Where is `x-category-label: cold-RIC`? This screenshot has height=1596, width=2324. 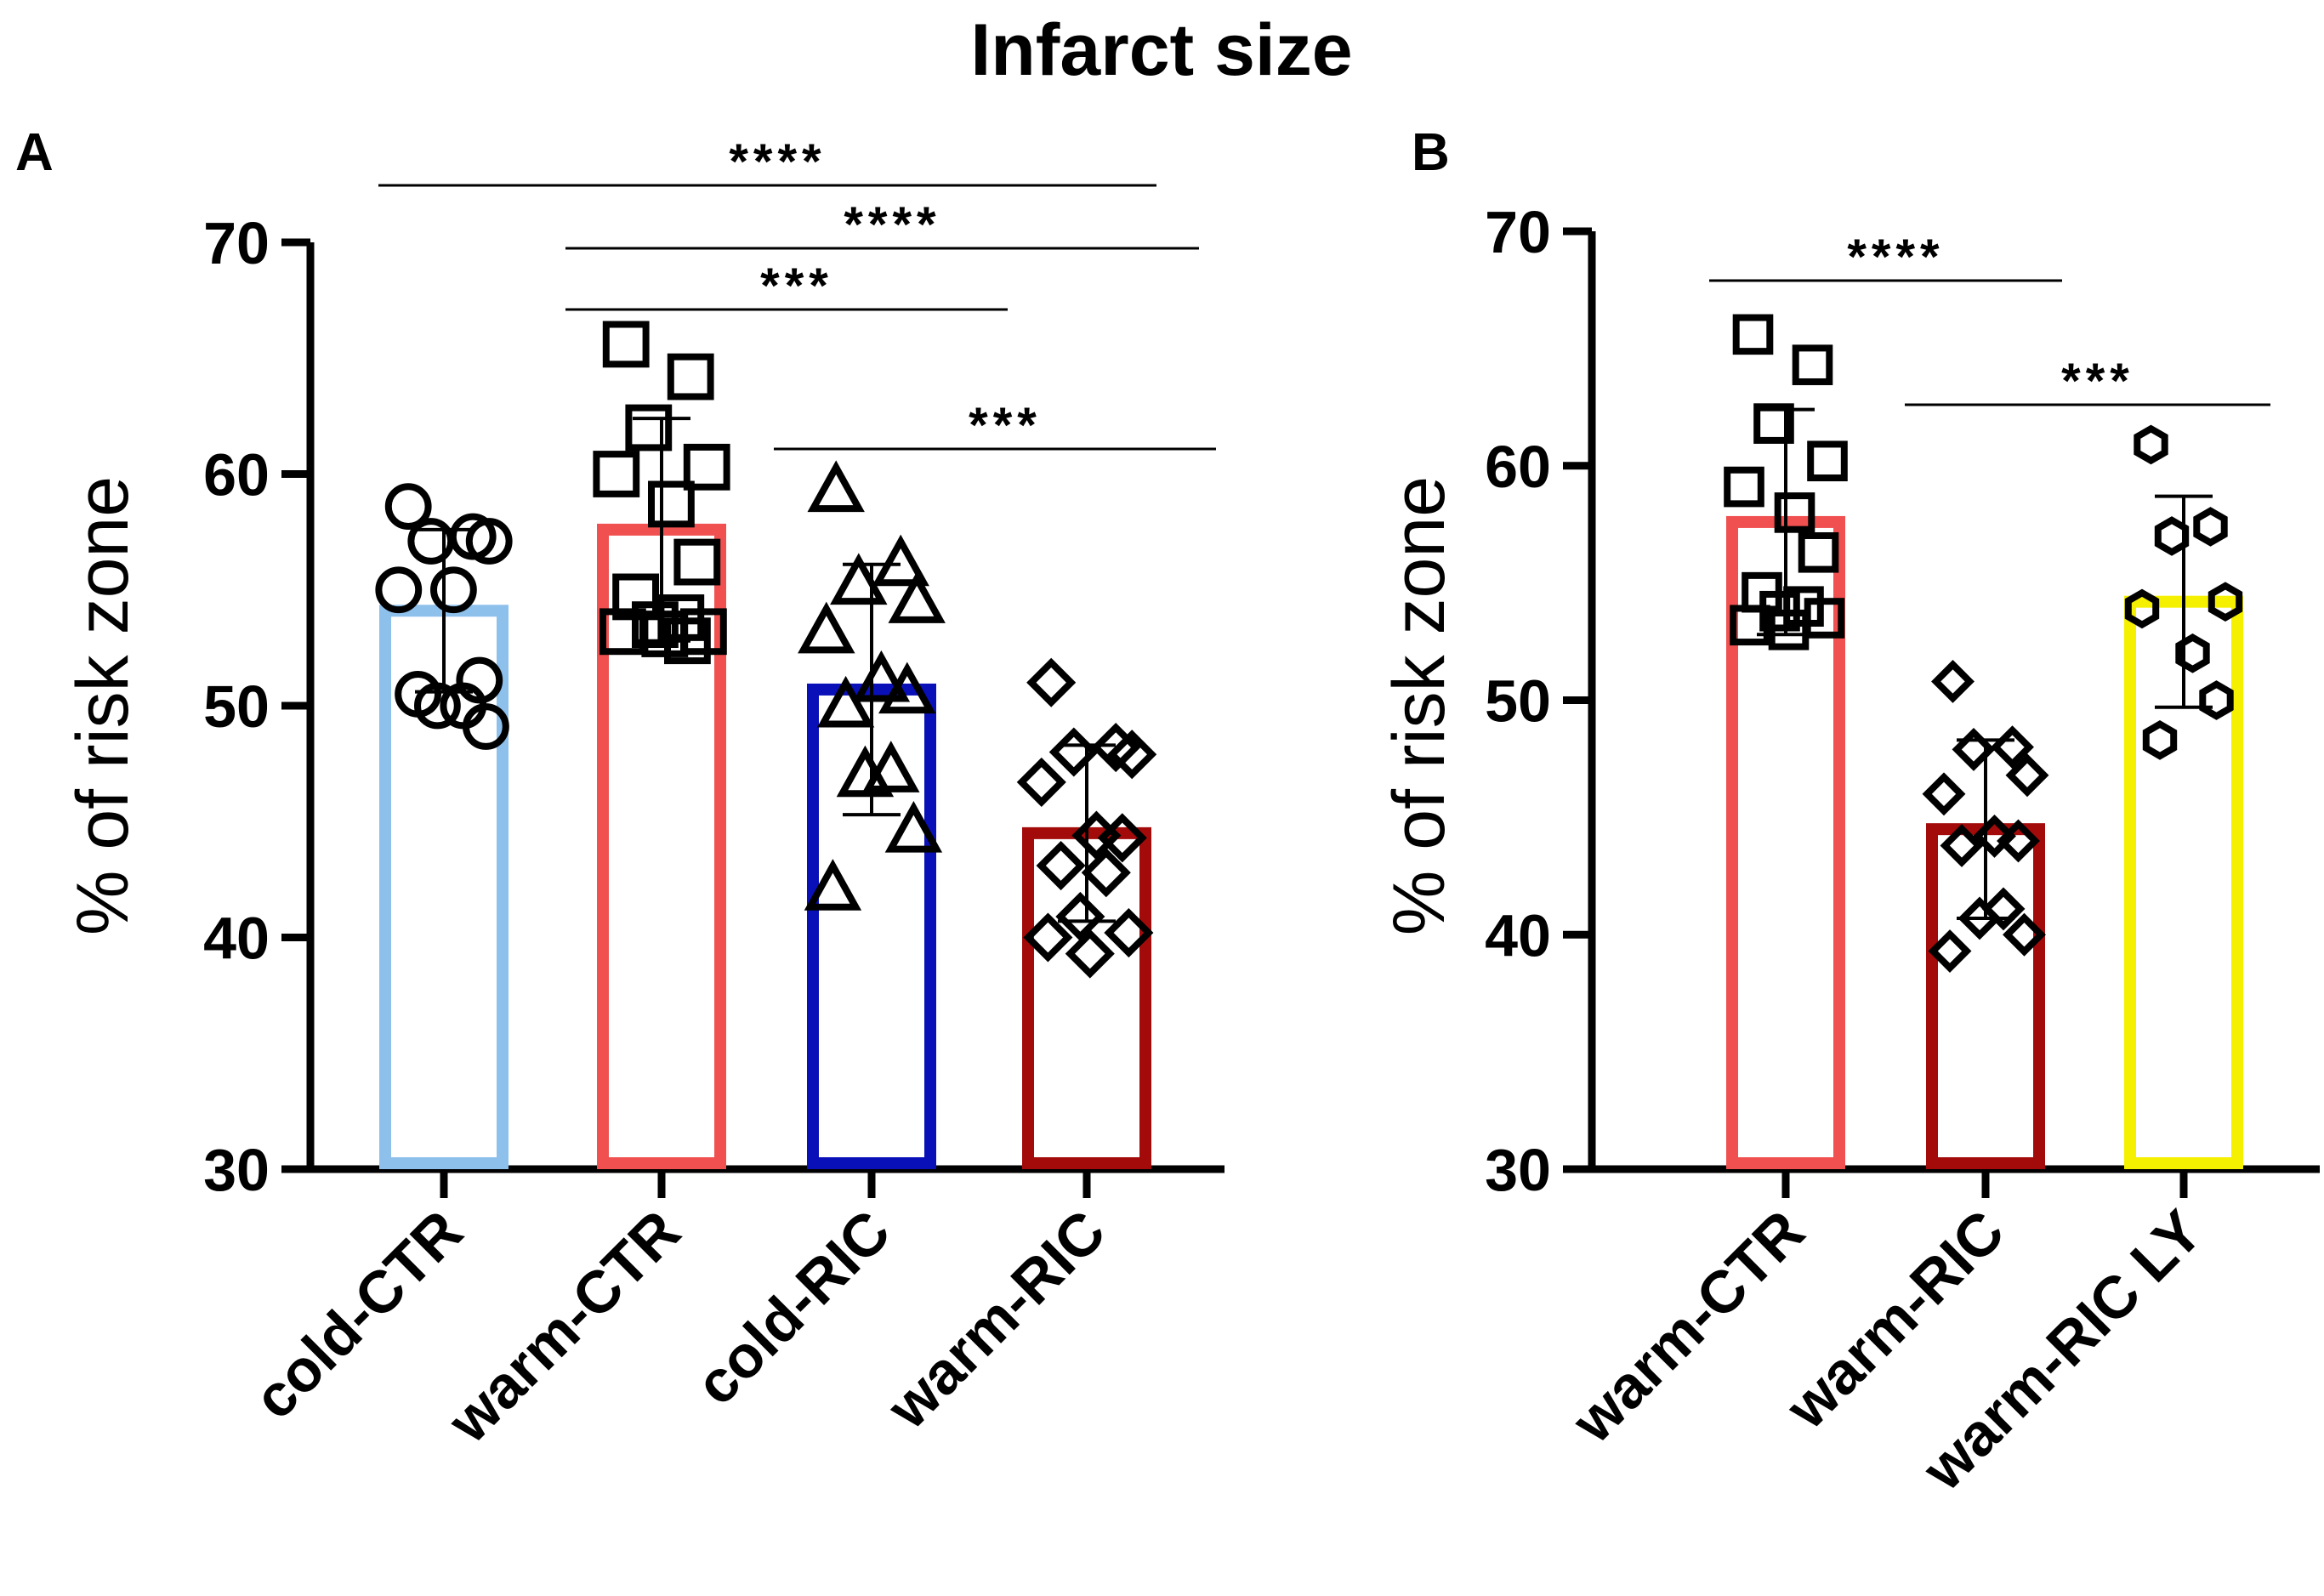 x-category-label: cold-RIC is located at coordinates (793, 1307).